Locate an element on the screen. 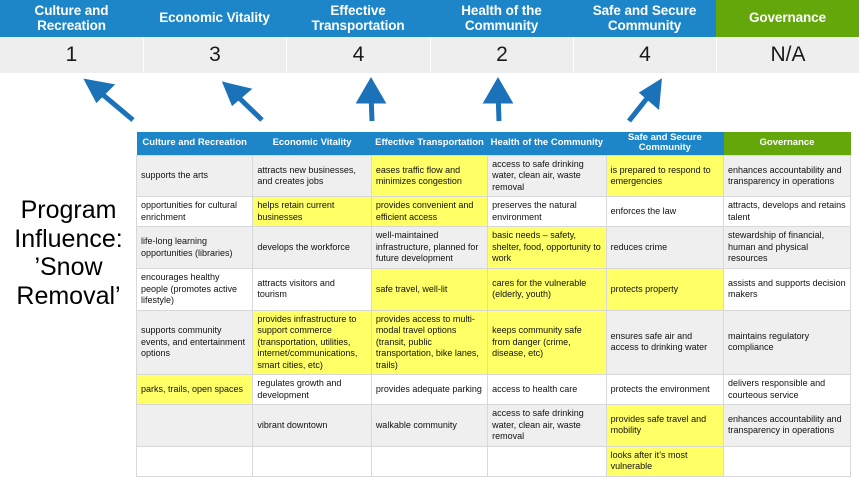 This screenshot has height=477, width=859. matrix-cell: attracts visitors and tourism is located at coordinates (312, 289).